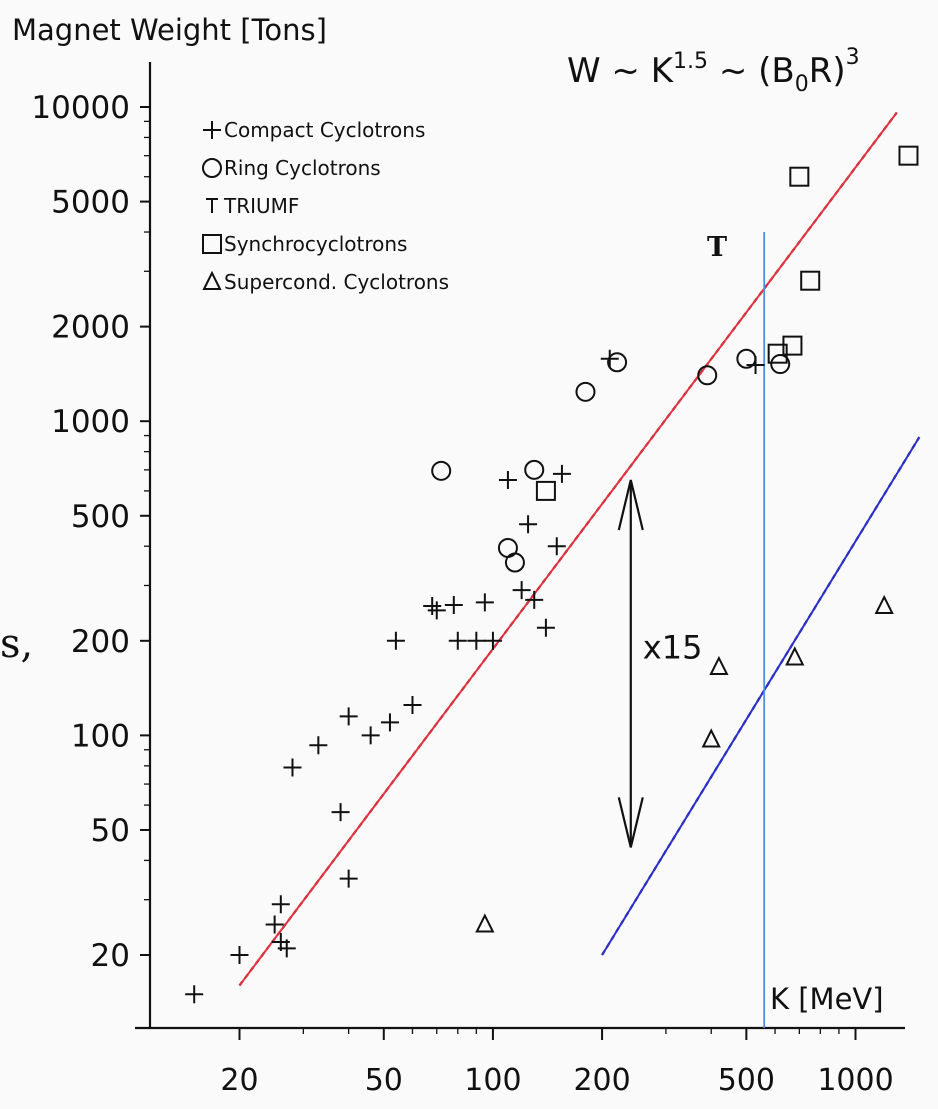  What do you see at coordinates (16, 644) in the screenshot?
I see `edge-text-fragment: s,` at bounding box center [16, 644].